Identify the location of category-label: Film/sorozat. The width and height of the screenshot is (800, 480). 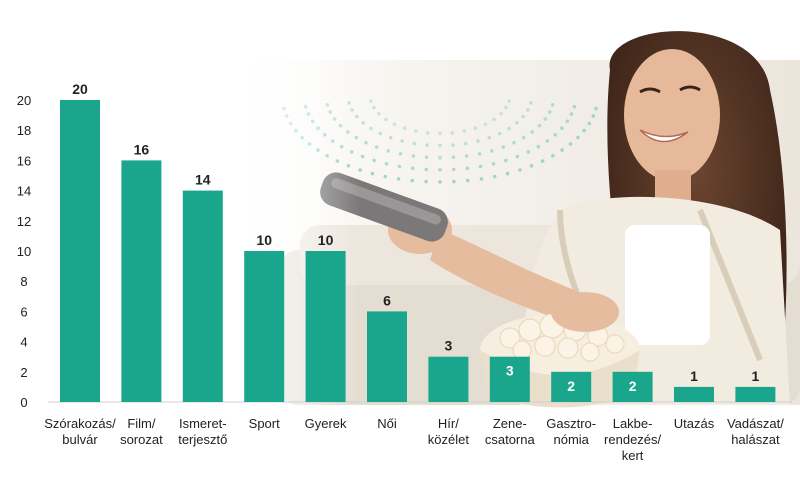
(141, 431).